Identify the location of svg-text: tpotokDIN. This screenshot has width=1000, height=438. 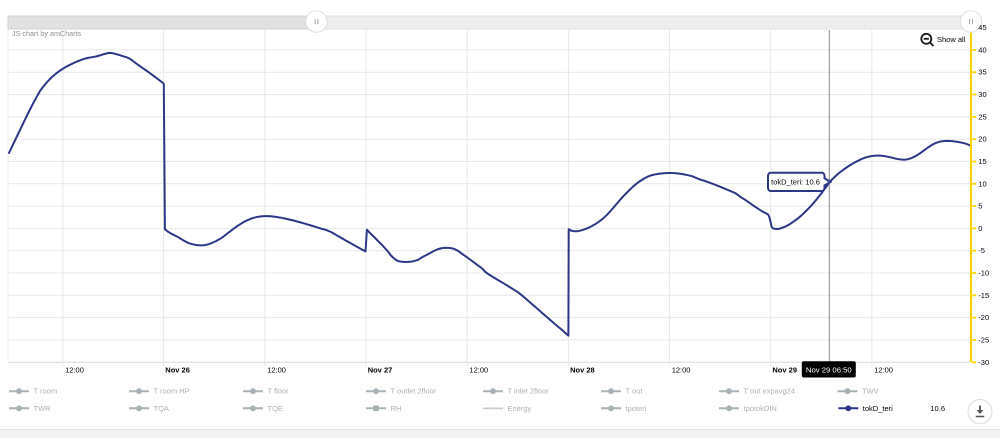
(760, 408).